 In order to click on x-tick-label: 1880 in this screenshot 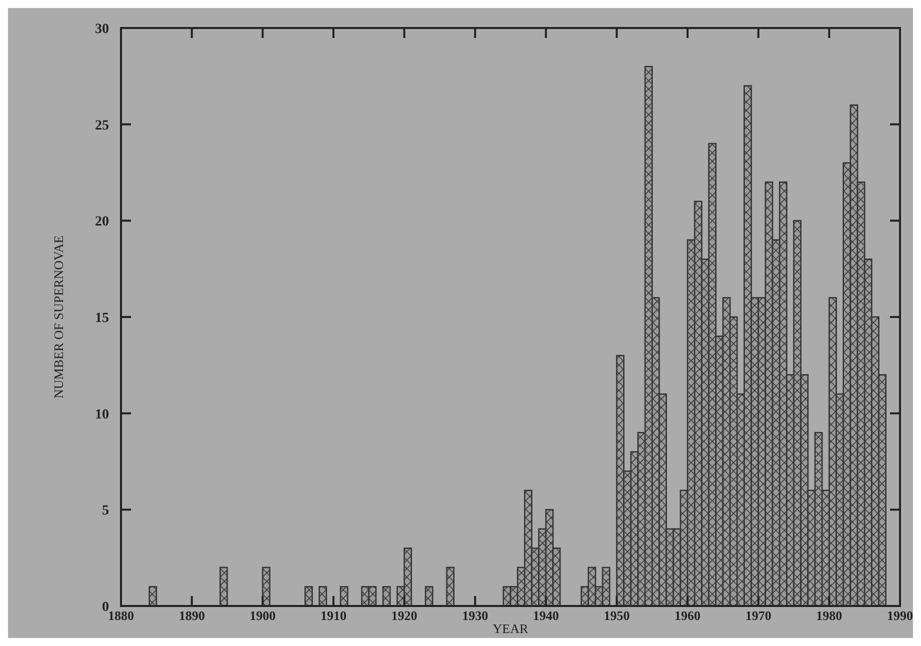, I will do `click(121, 615)`.